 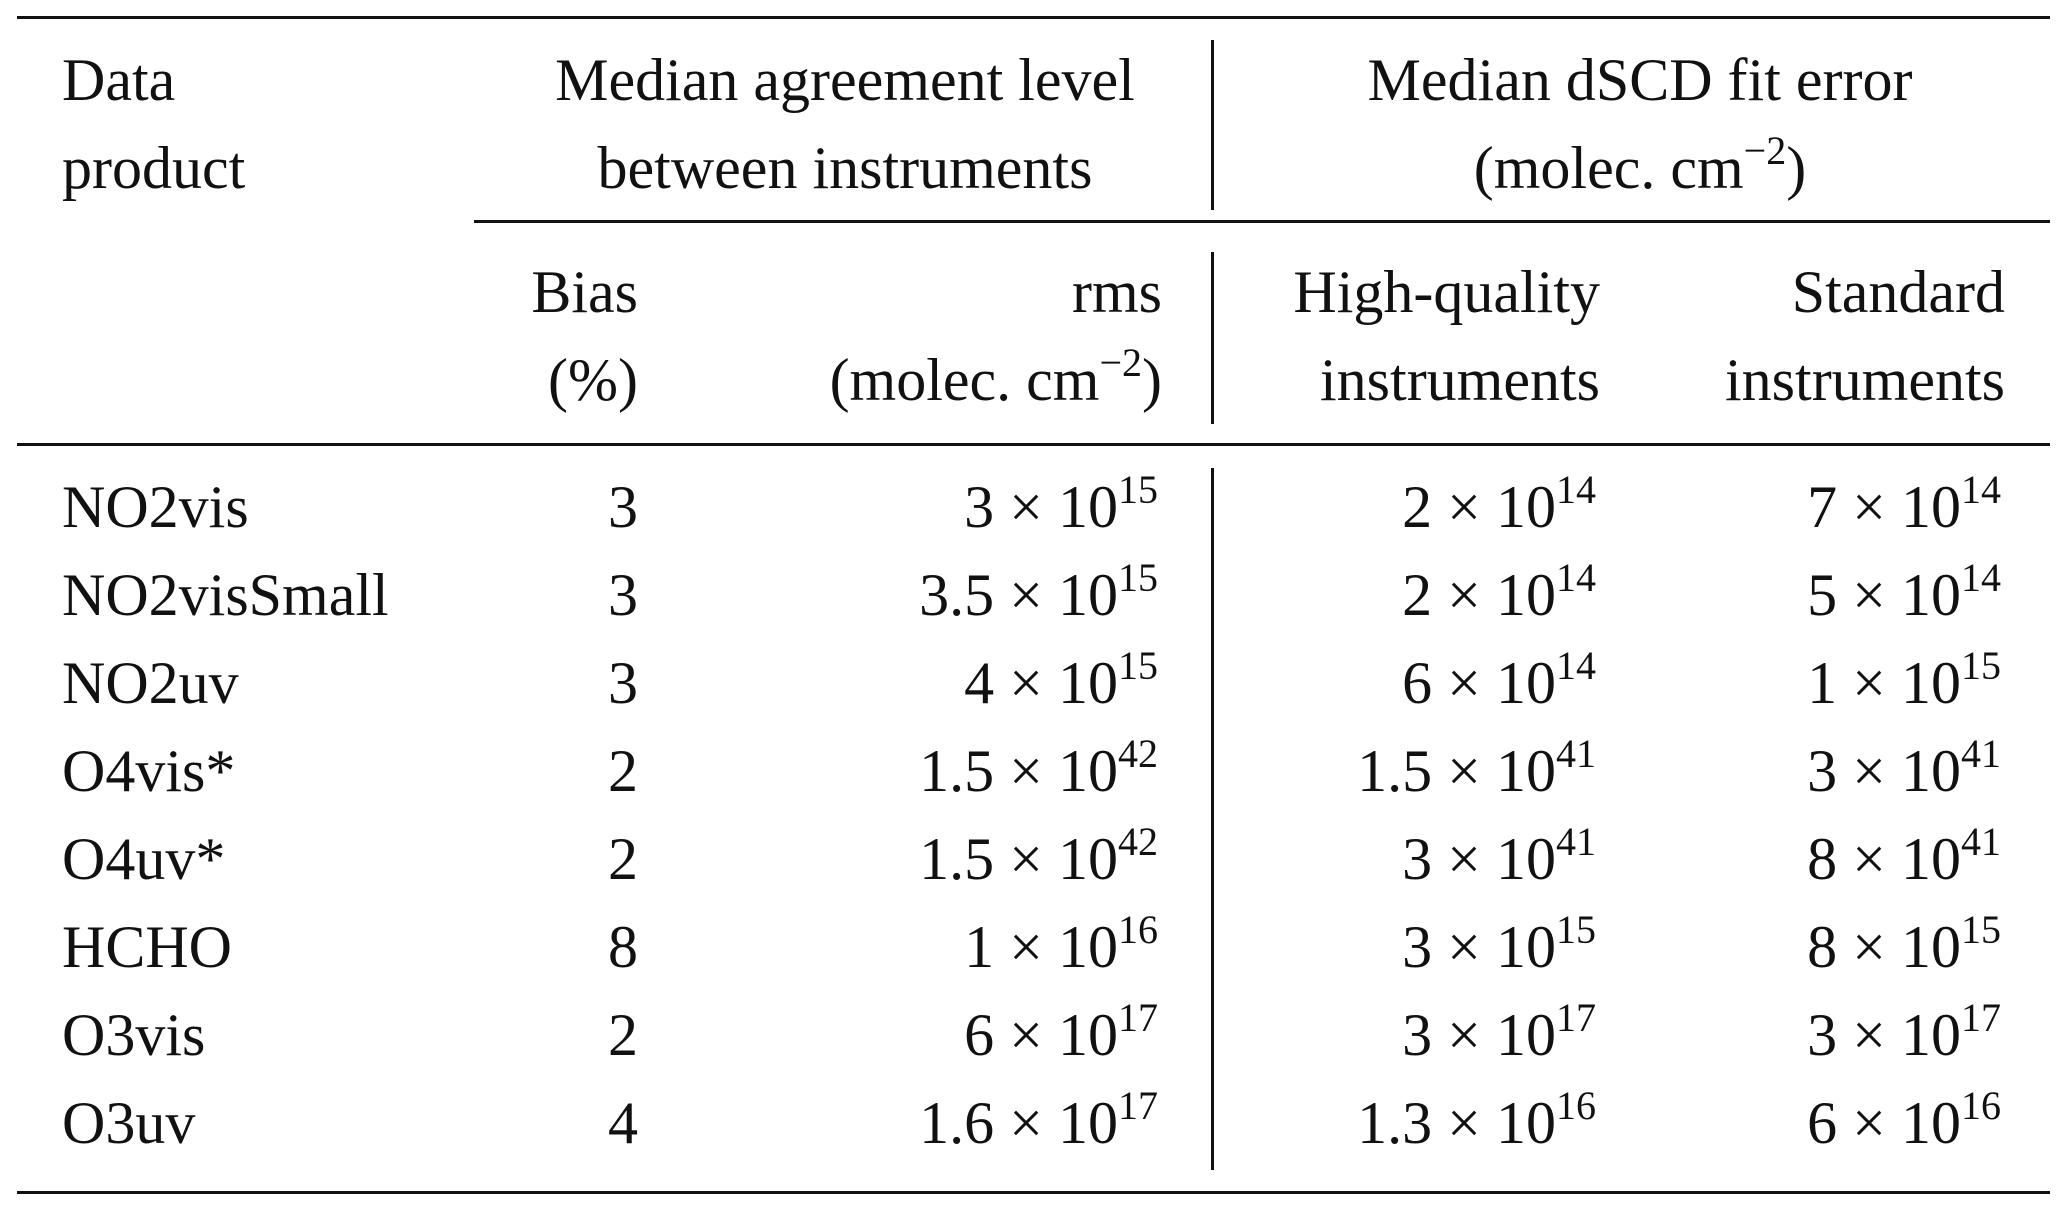 I want to click on cell-standard: 8 × 1041, so click(x=1904, y=856).